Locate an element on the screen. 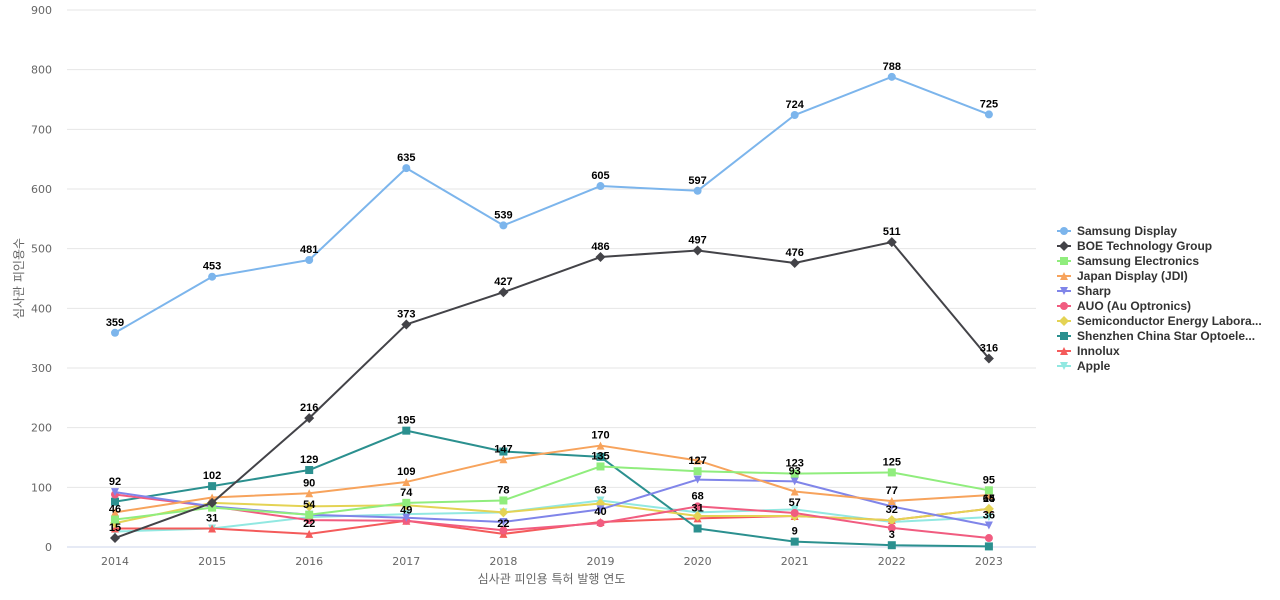  data-label: 102 is located at coordinates (212, 476).